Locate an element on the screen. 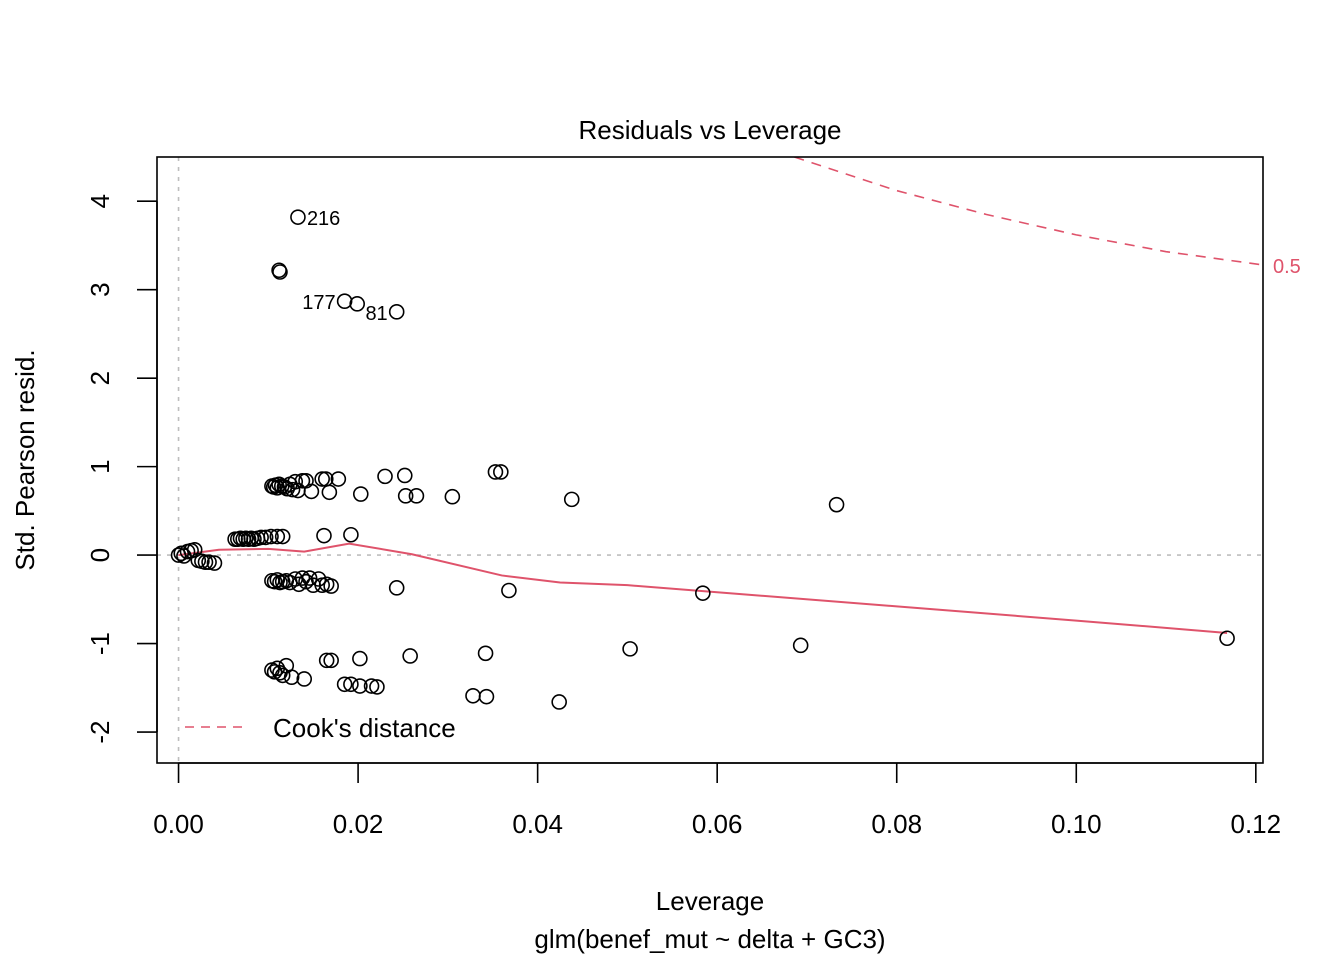 The image size is (1344, 960). y-tick-label: 1 is located at coordinates (100, 466).